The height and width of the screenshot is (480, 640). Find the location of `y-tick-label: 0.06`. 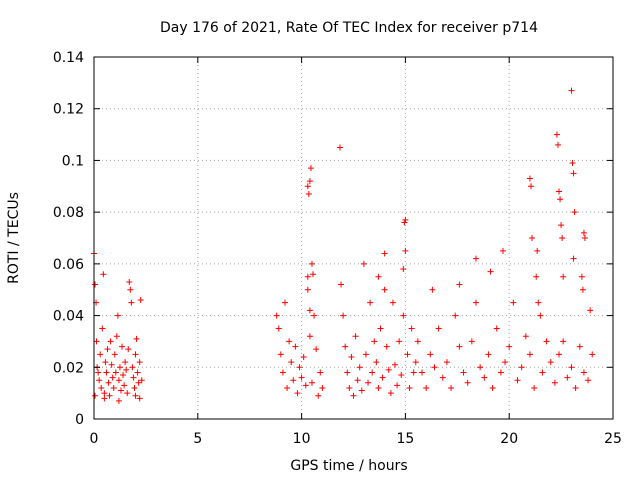

y-tick-label: 0.06 is located at coordinates (68, 265).